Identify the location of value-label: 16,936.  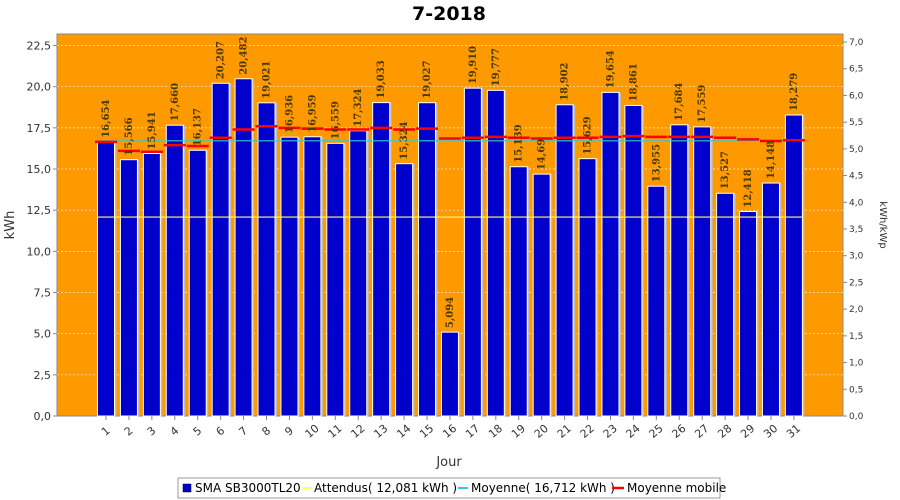
(289, 114).